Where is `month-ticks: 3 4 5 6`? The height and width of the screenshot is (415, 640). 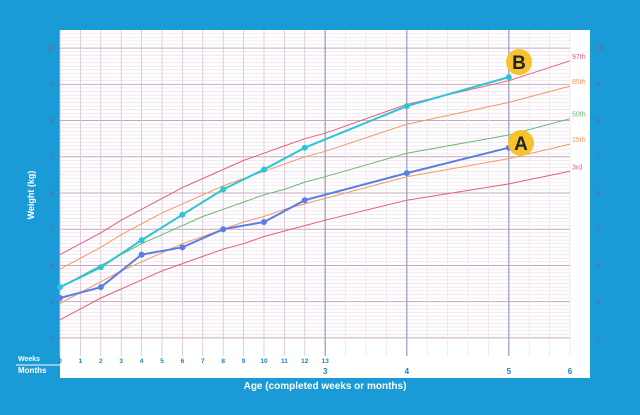 month-ticks: 3 4 5 6 is located at coordinates (448, 371).